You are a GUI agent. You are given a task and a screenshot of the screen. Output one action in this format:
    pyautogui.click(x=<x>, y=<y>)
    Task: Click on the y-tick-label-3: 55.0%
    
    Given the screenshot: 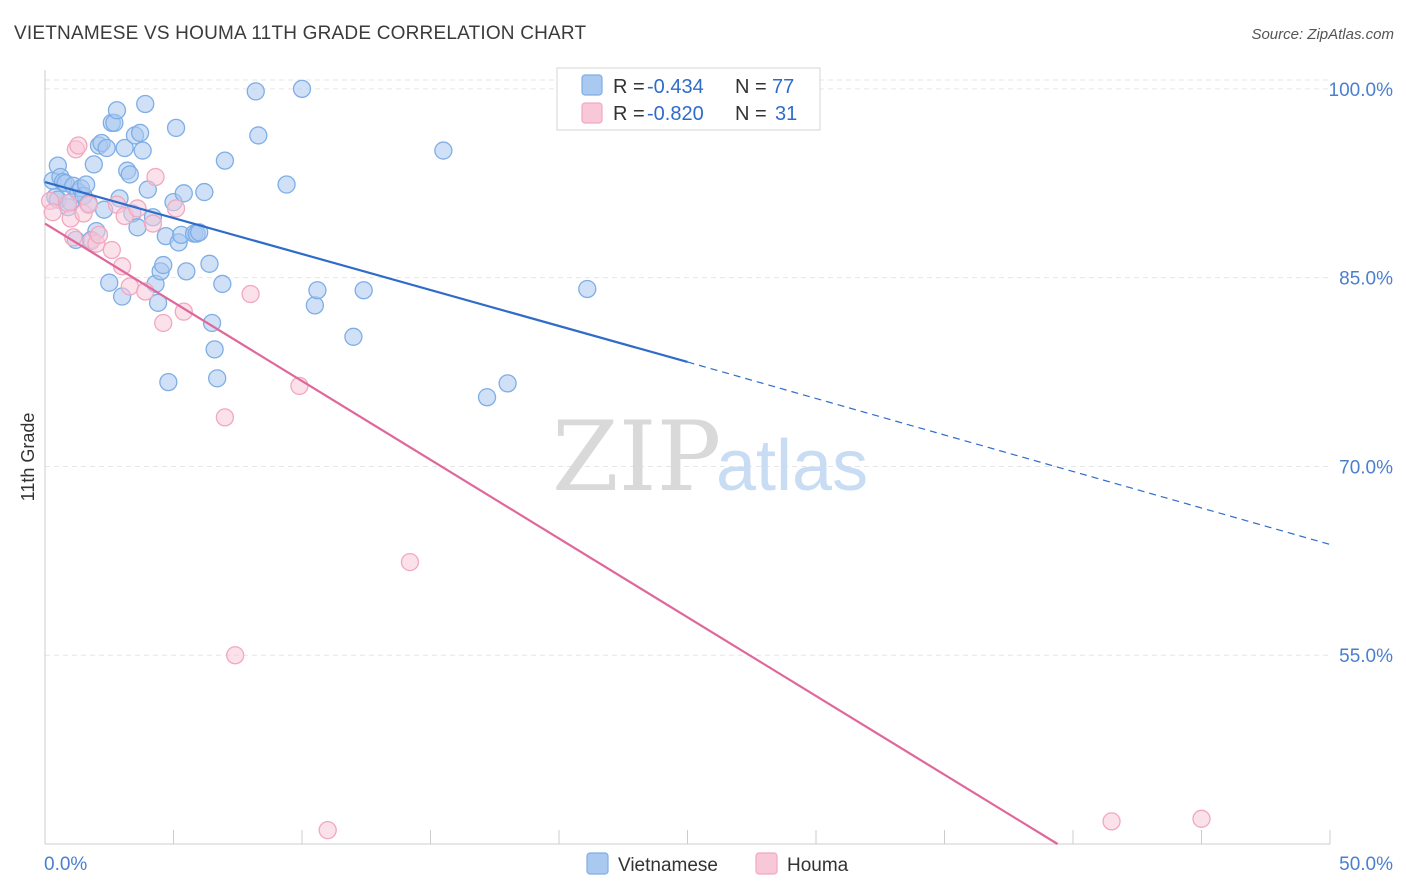 What is the action you would take?
    pyautogui.click(x=1366, y=656)
    